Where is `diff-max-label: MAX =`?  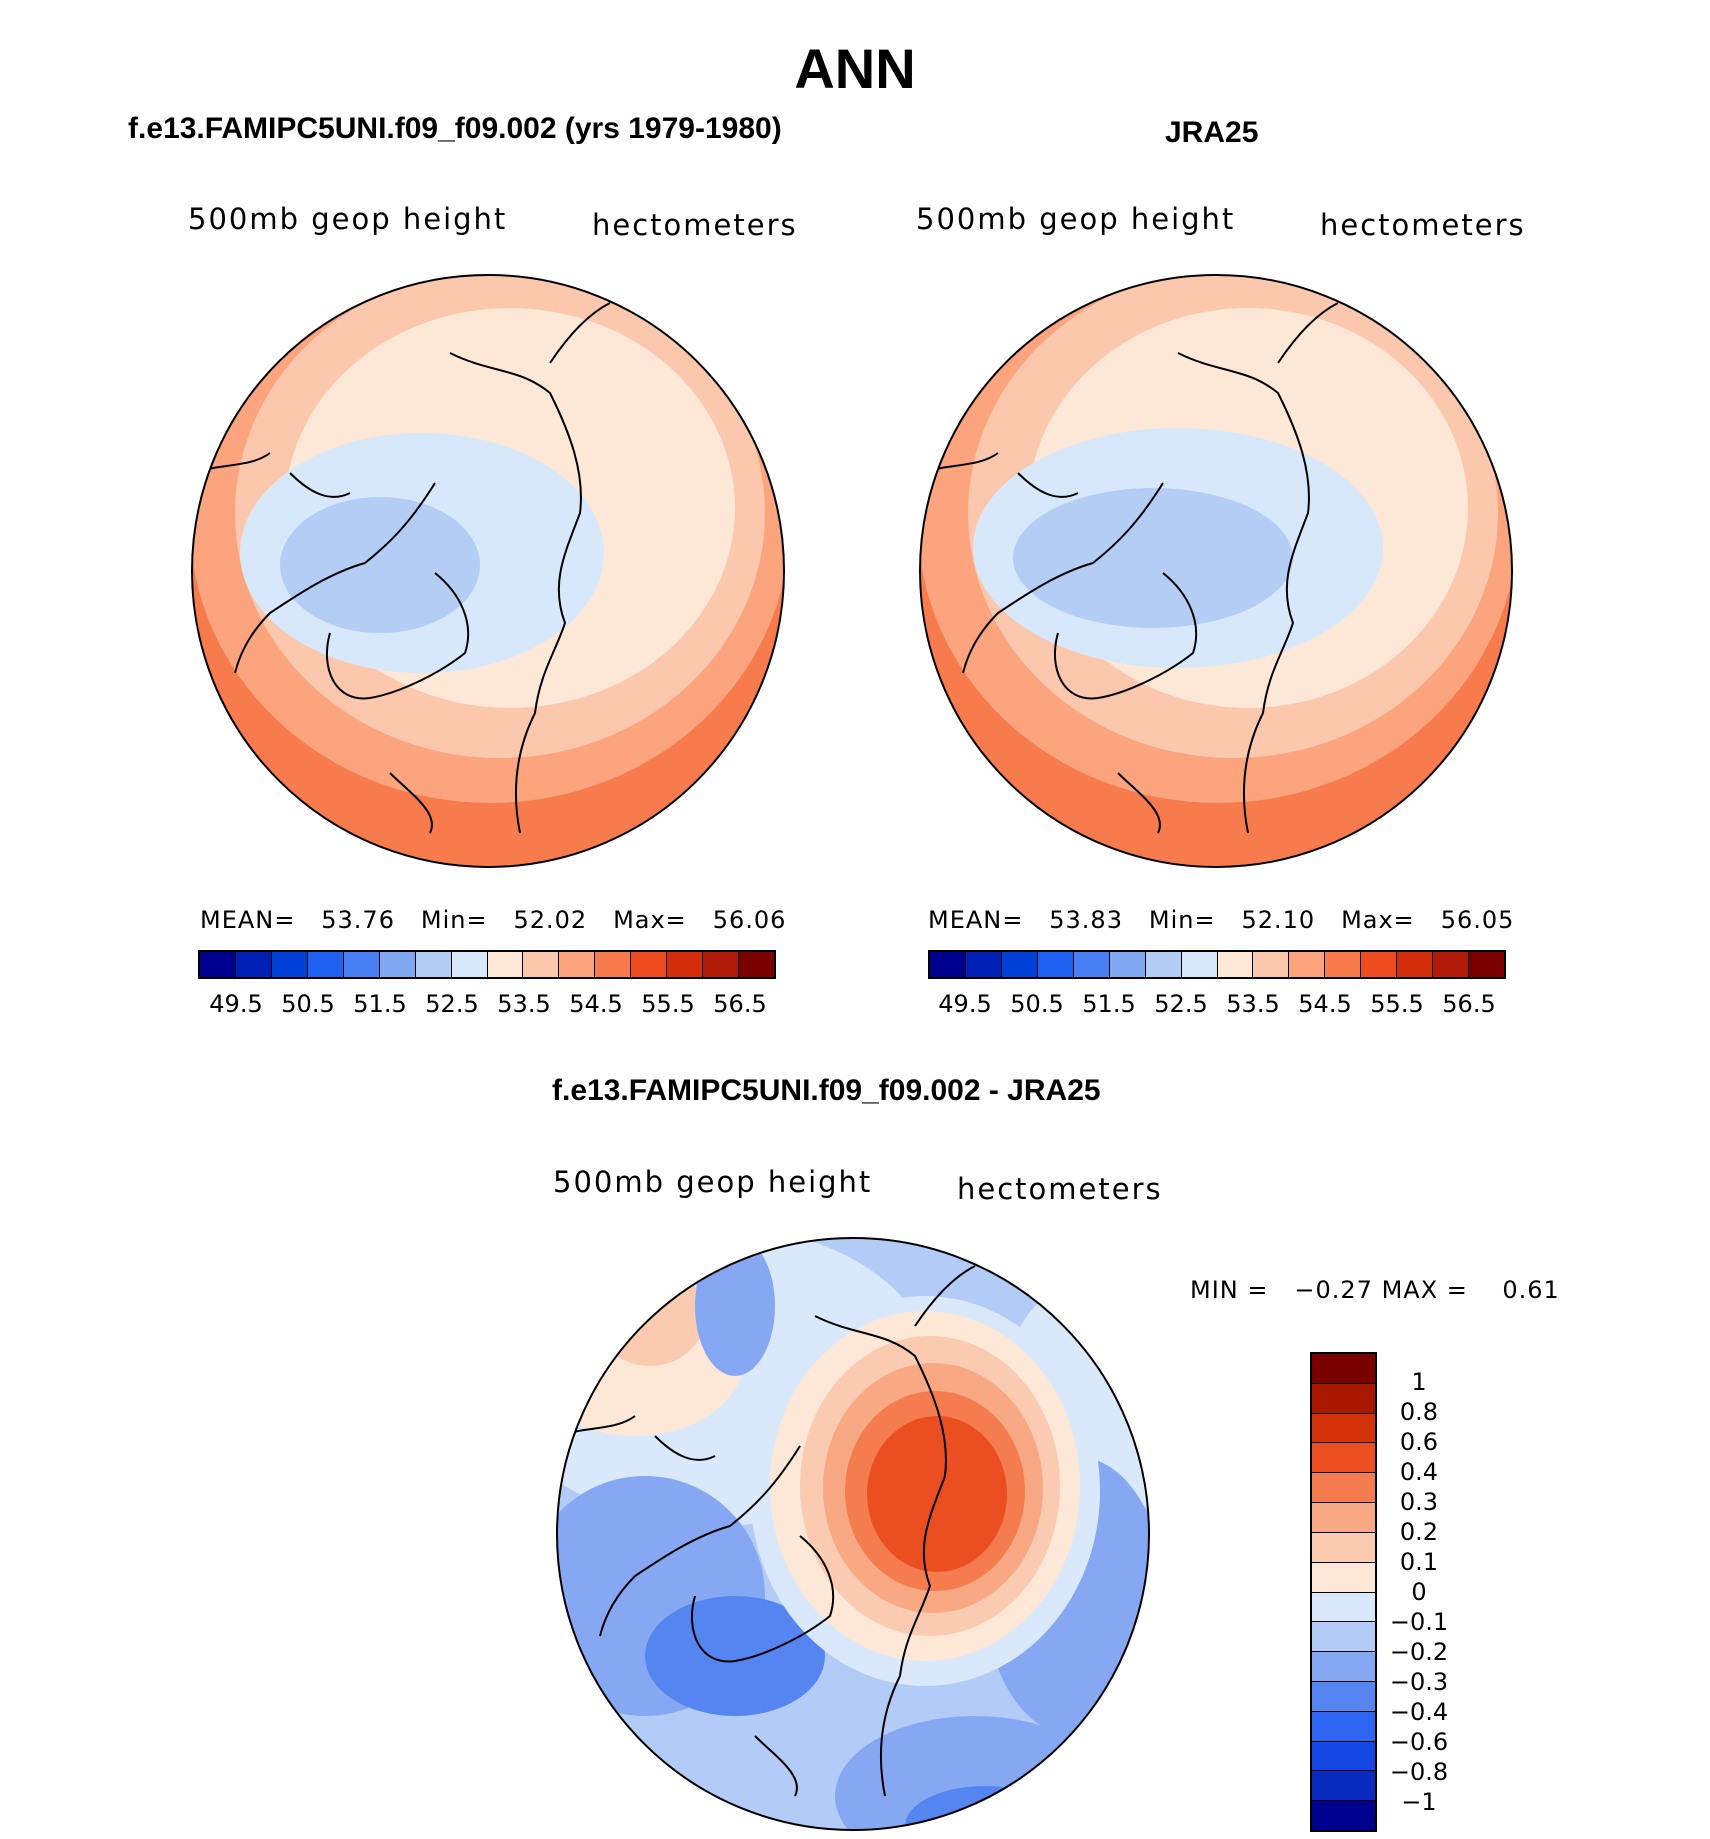 diff-max-label: MAX = is located at coordinates (1424, 1290).